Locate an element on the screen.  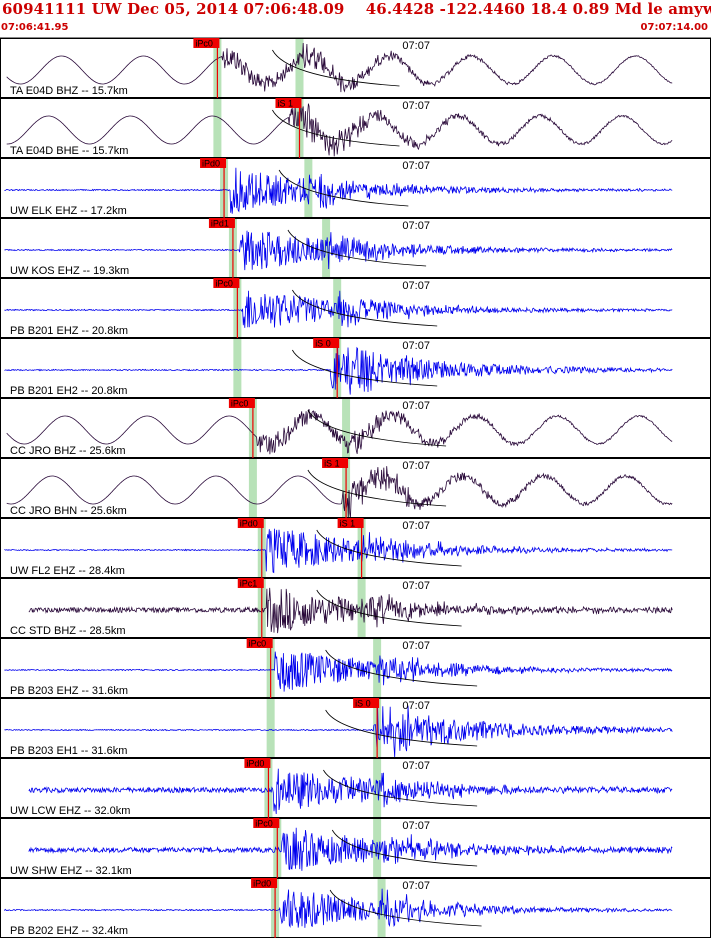
station-label: PB B201 EHZ -- 20.8km is located at coordinates (69, 331).